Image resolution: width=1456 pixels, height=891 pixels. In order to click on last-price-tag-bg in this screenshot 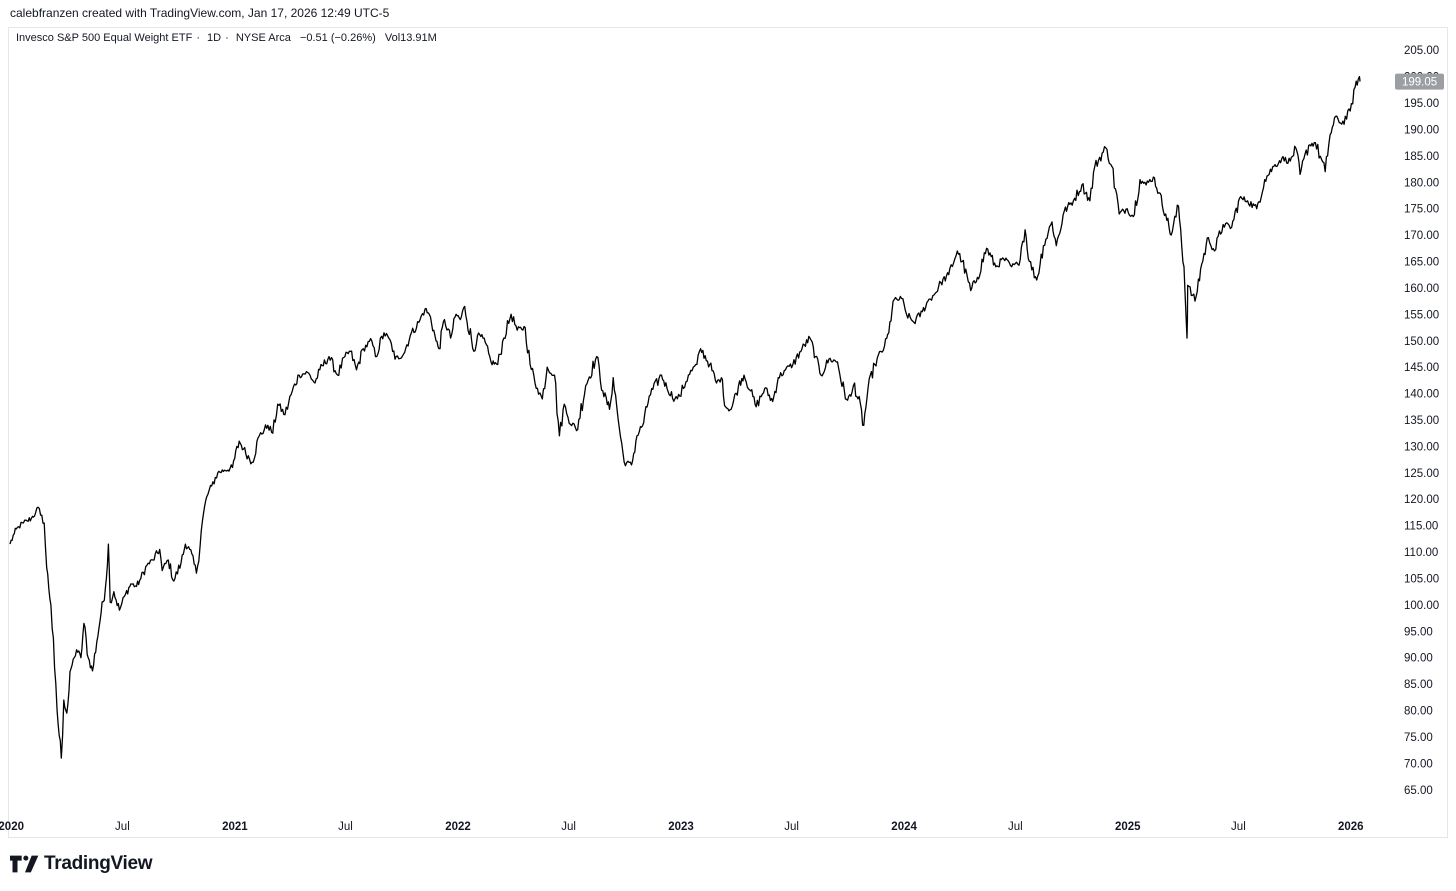, I will do `click(1419, 81)`.